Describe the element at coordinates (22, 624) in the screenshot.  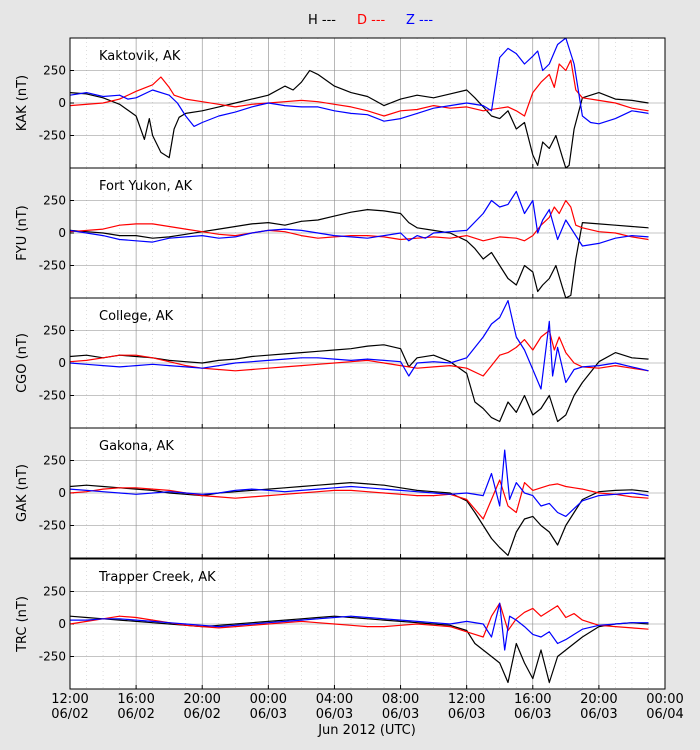
I see `y-axis-label: TRC (nT)` at that location.